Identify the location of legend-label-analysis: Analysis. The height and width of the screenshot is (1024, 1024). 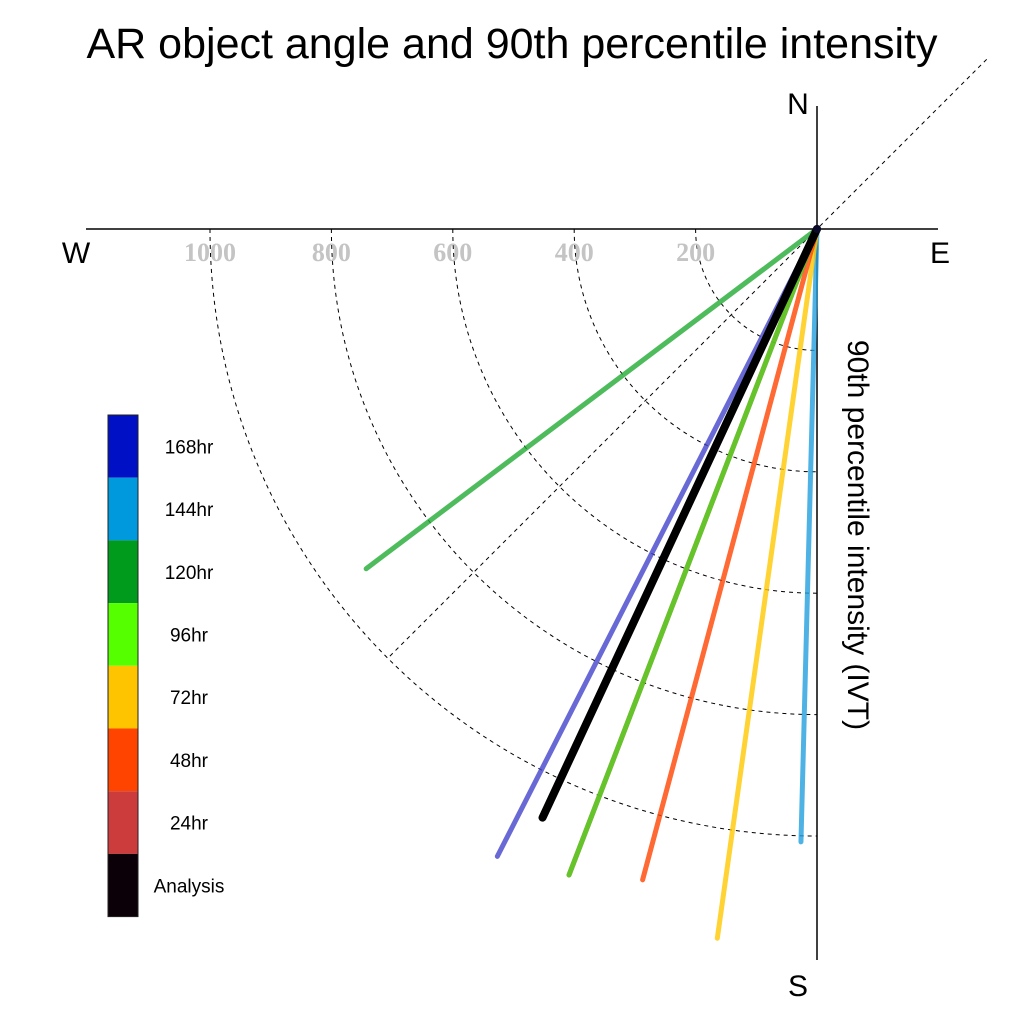
(189, 886).